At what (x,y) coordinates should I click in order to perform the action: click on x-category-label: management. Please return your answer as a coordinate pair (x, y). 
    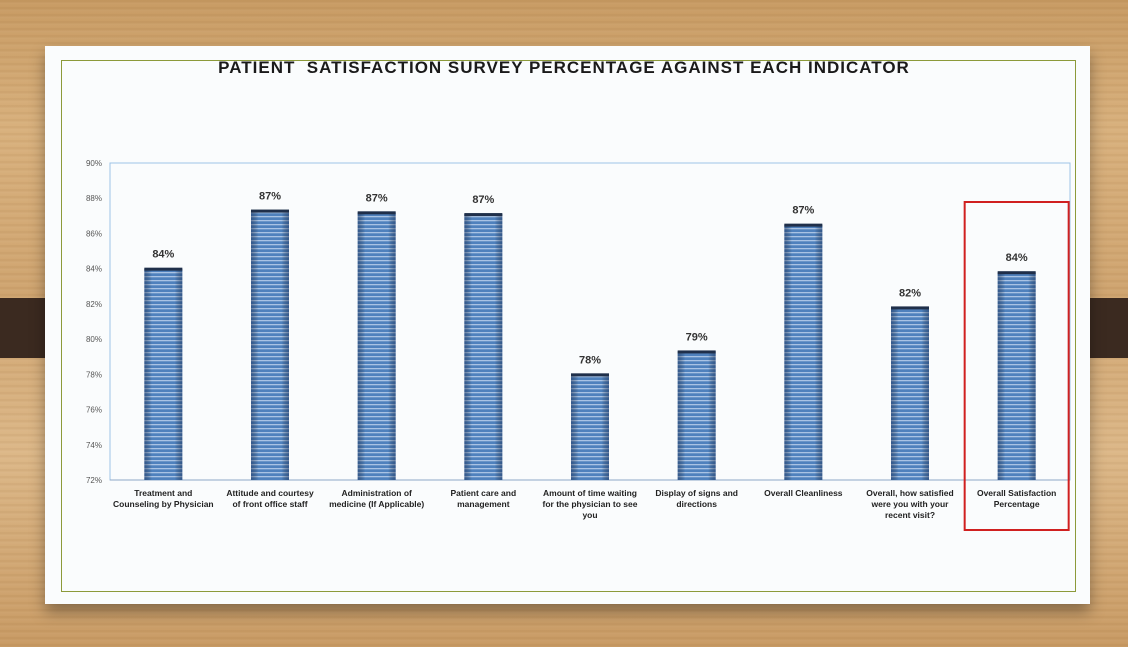
    Looking at the image, I should click on (483, 504).